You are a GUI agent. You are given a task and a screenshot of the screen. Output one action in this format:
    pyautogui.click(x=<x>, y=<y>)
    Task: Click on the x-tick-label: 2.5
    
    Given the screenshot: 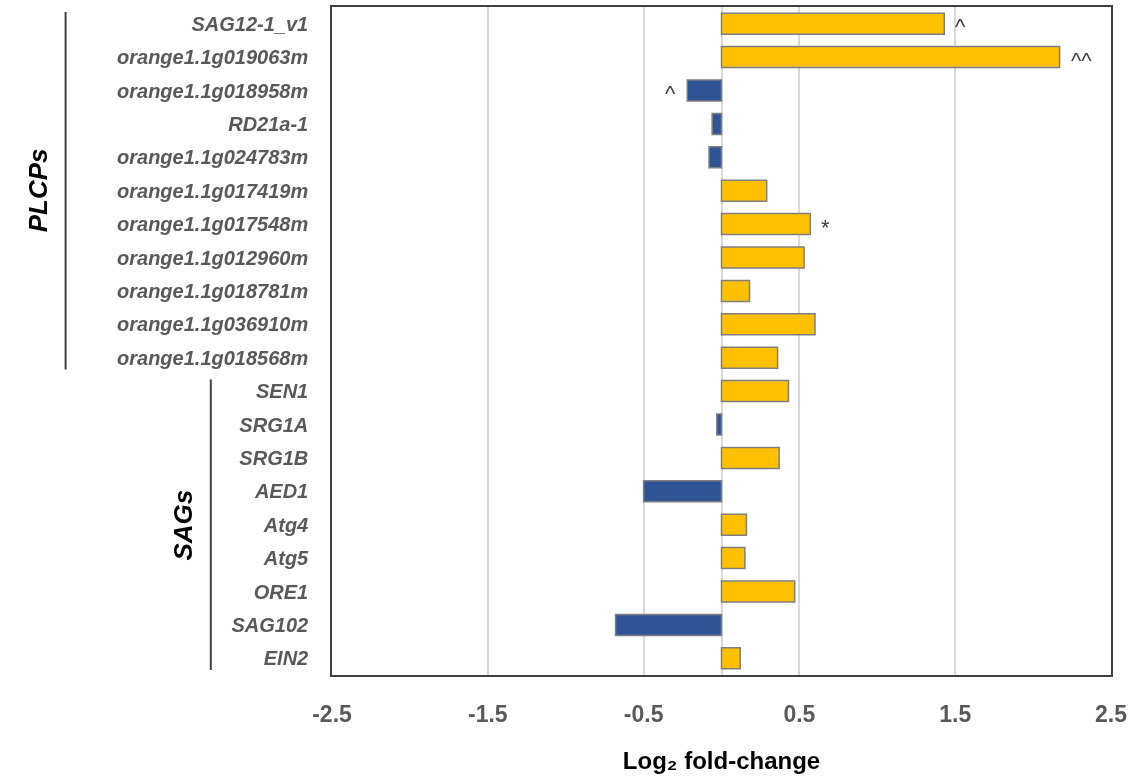 What is the action you would take?
    pyautogui.click(x=1111, y=714)
    